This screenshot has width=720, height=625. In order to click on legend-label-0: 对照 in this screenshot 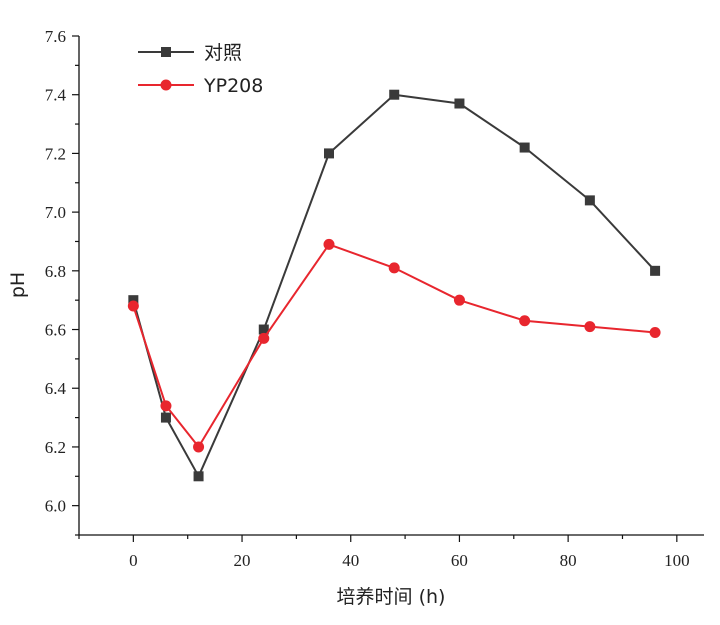, I will do `click(223, 53)`.